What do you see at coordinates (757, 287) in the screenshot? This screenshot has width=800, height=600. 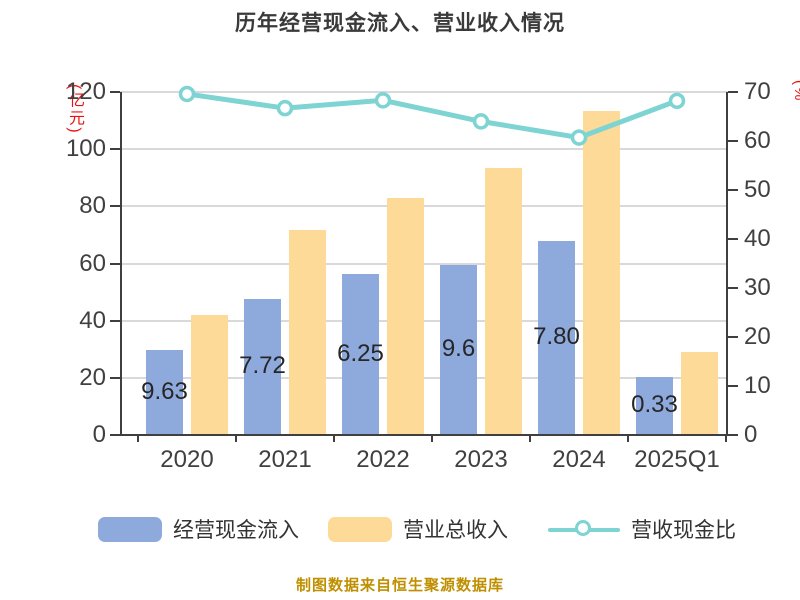 I see `y-axis-tick-label-right: 30` at bounding box center [757, 287].